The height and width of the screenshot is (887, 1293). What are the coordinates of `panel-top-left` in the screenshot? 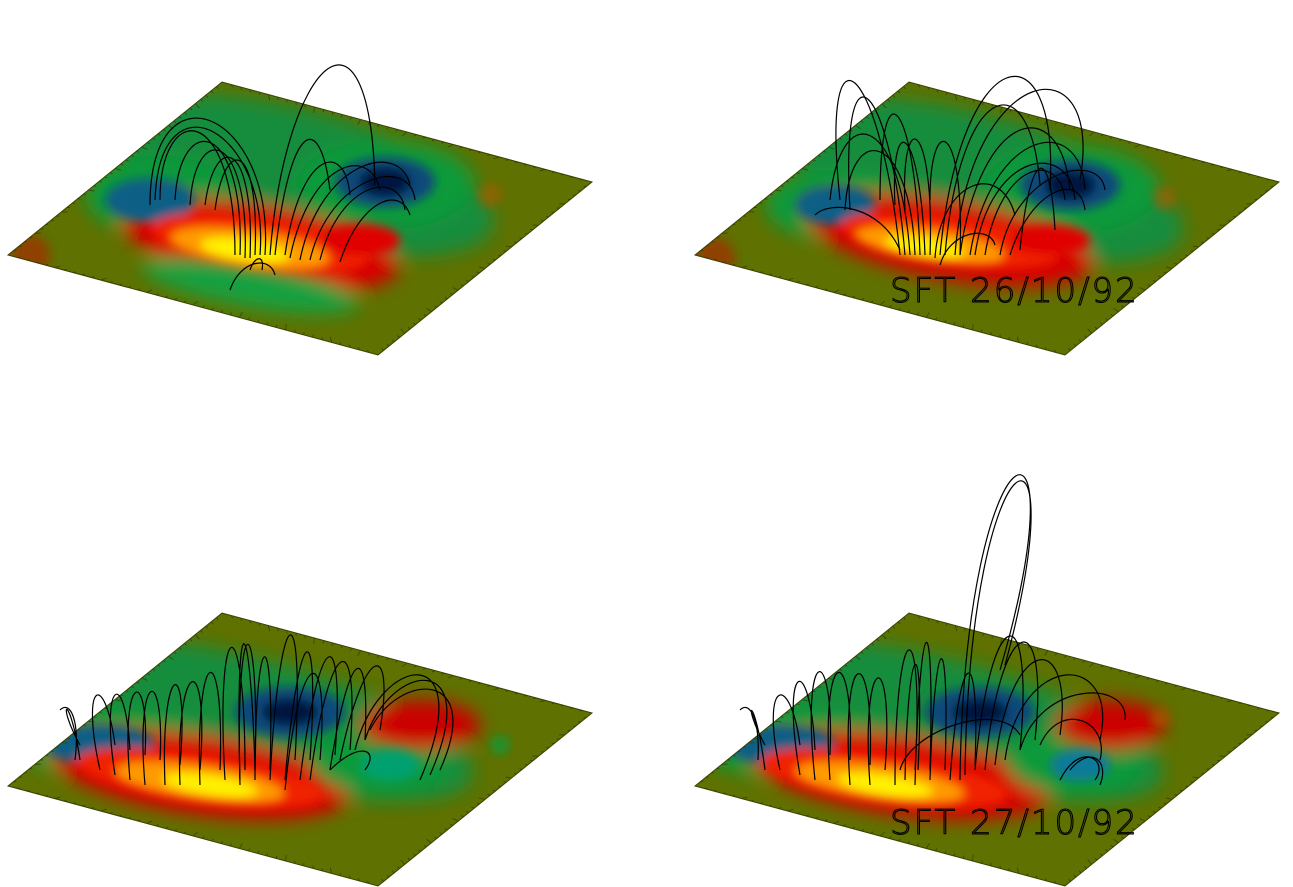 It's located at (300, 210).